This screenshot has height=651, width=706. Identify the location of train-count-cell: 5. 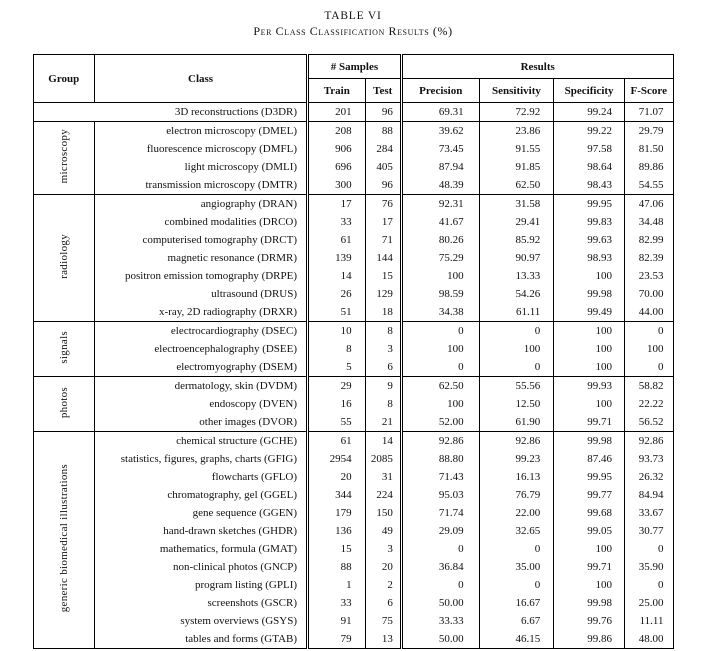
(336, 367).